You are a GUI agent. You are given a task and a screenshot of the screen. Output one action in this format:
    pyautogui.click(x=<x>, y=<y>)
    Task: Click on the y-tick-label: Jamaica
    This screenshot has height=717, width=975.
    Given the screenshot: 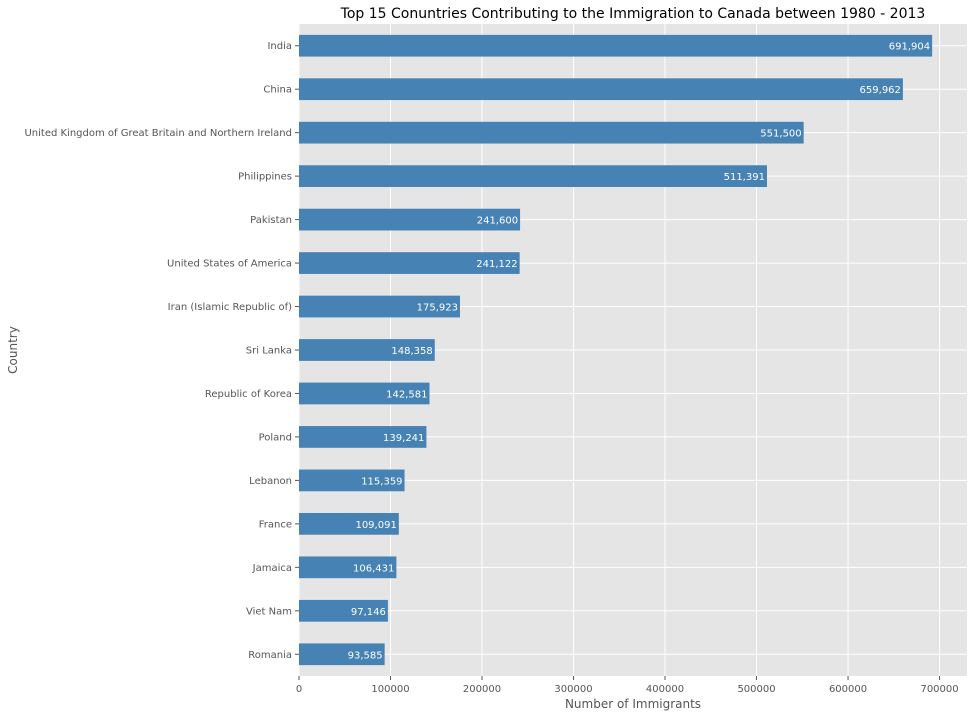 What is the action you would take?
    pyautogui.click(x=272, y=568)
    